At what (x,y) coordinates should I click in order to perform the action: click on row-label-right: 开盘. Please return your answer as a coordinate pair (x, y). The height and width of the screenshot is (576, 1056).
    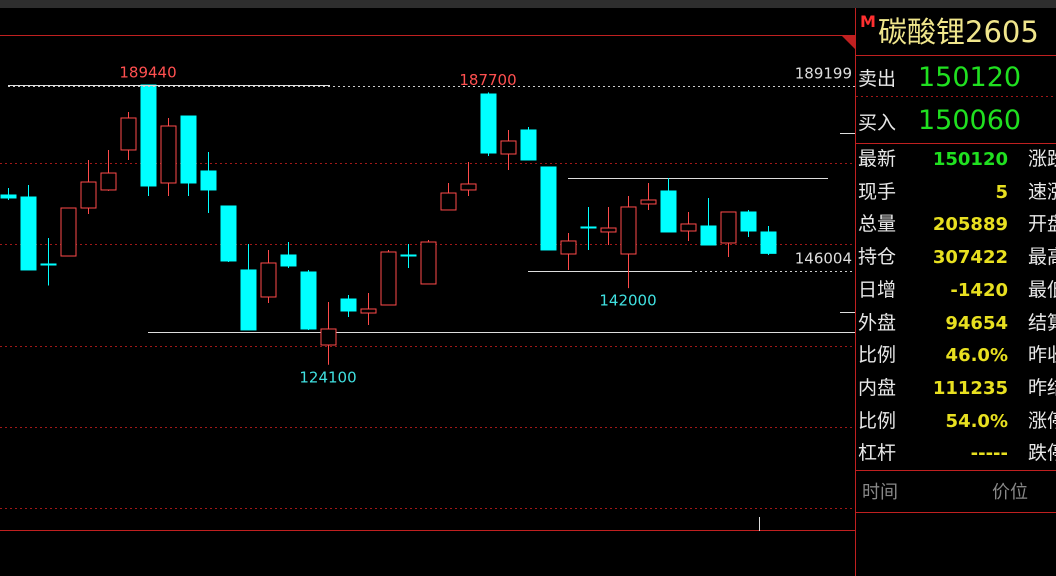
    Looking at the image, I should click on (1042, 224).